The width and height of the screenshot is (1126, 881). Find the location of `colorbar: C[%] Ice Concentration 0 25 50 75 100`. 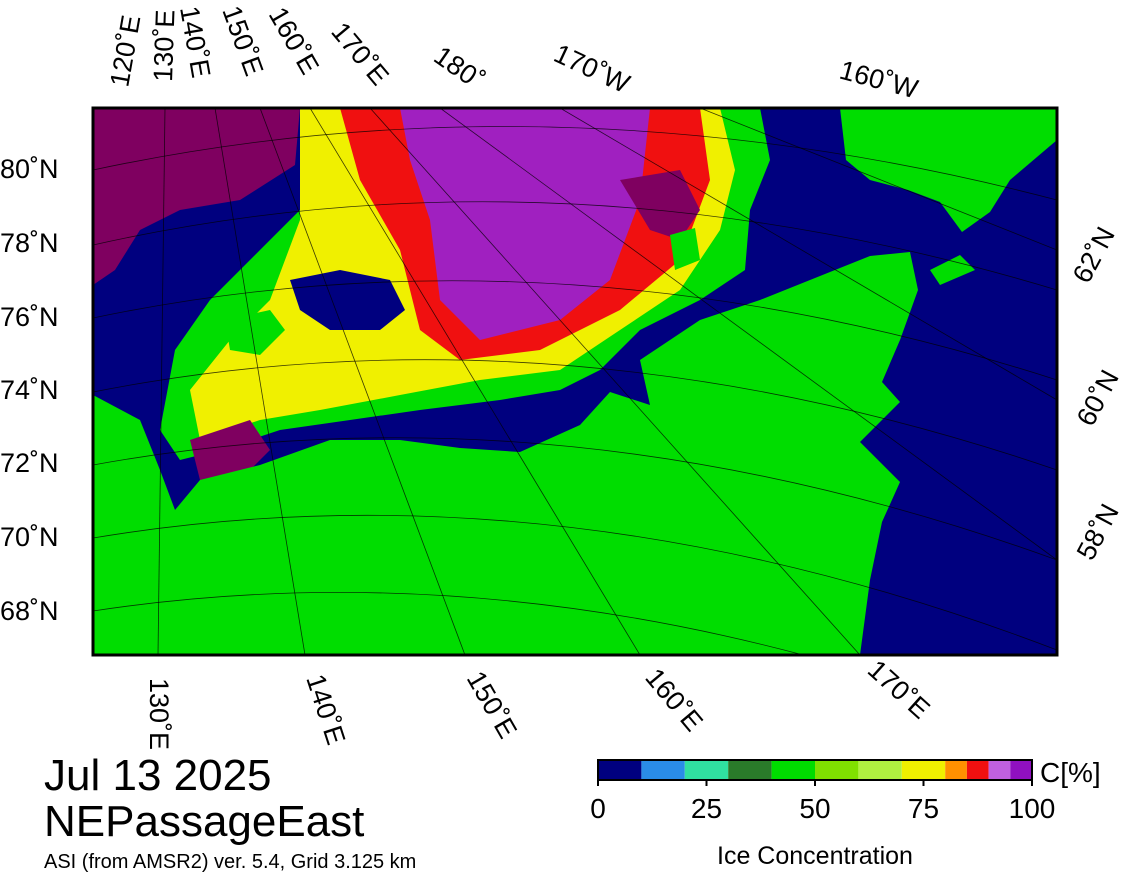

colorbar: C[%] Ice Concentration 0 25 50 75 100 is located at coordinates (845, 813).